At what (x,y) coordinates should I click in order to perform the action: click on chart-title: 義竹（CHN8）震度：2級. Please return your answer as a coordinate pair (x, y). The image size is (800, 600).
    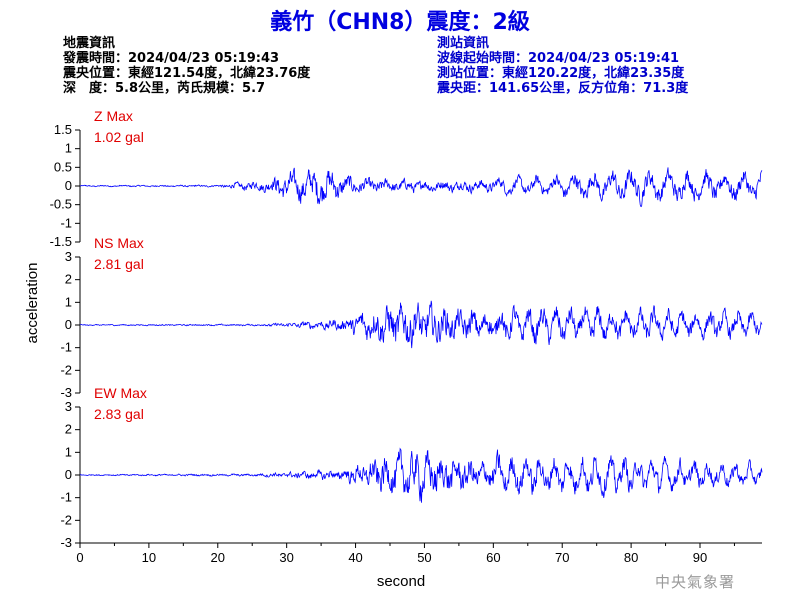
    Looking at the image, I should click on (400, 22).